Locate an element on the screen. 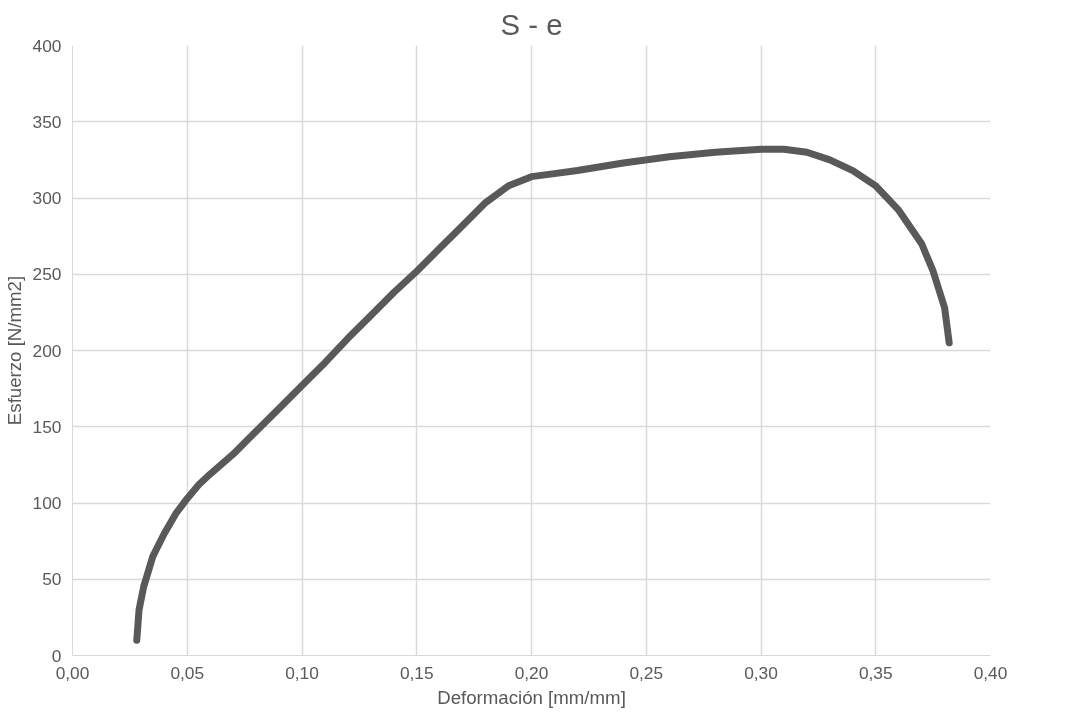 This screenshot has width=1069, height=719. x-tick-label: 0,40 is located at coordinates (990, 672).